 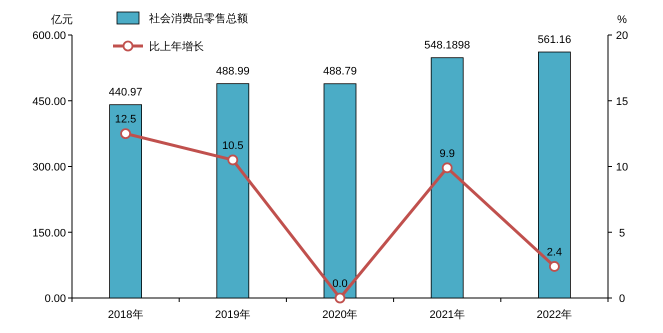 I want to click on y2-tick-label: 0, so click(x=622, y=299).